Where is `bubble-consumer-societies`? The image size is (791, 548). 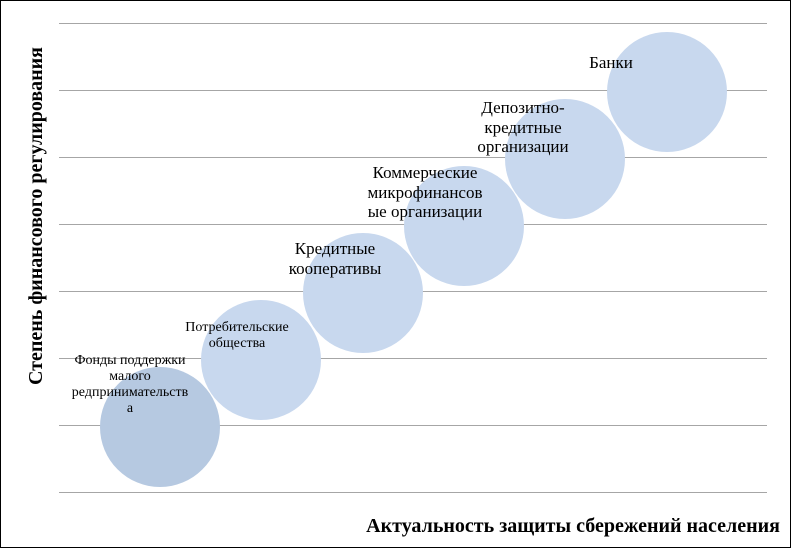 bubble-consumer-societies is located at coordinates (261, 360).